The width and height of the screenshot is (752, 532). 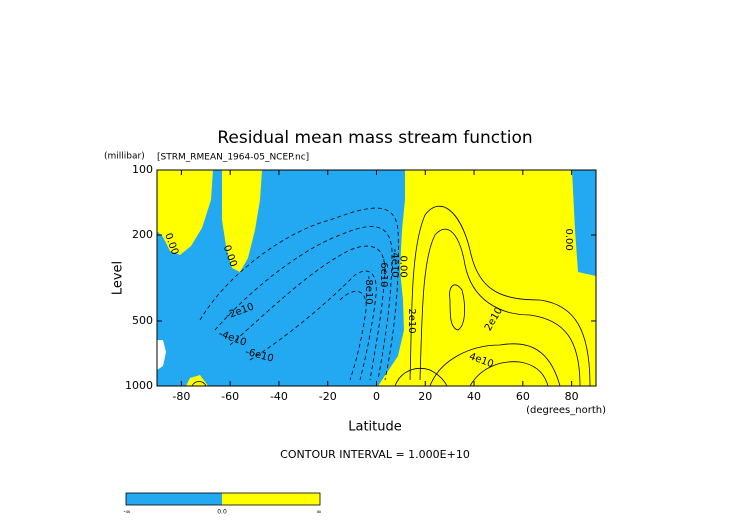 I want to click on y-tick-label: 200, so click(x=142, y=234).